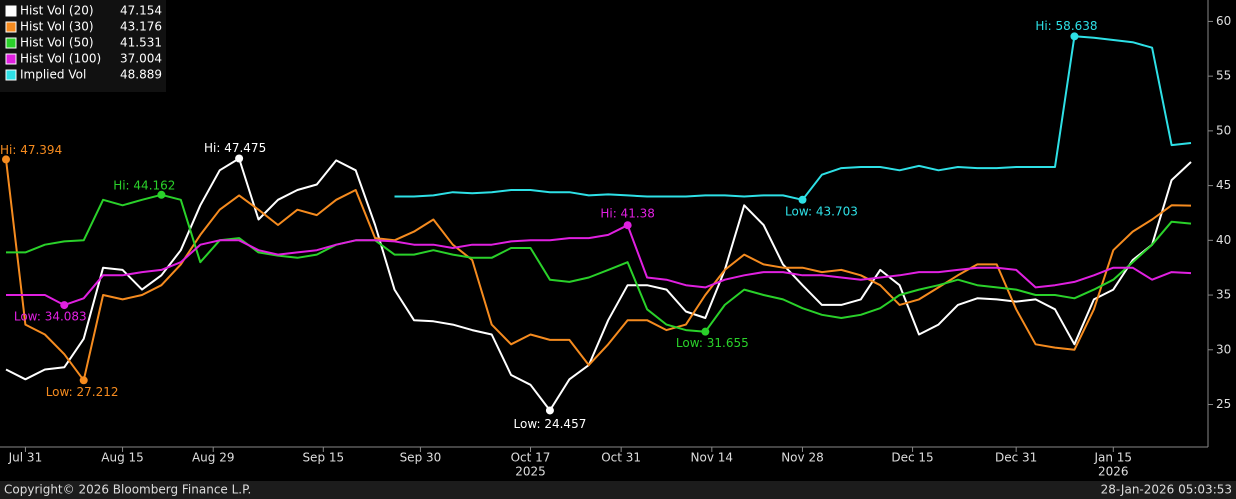  I want to click on y-tick-label: 60, so click(1223, 21).